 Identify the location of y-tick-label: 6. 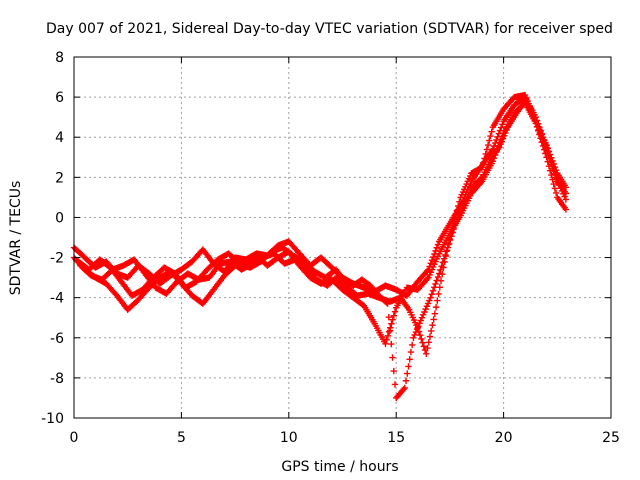
(59, 98).